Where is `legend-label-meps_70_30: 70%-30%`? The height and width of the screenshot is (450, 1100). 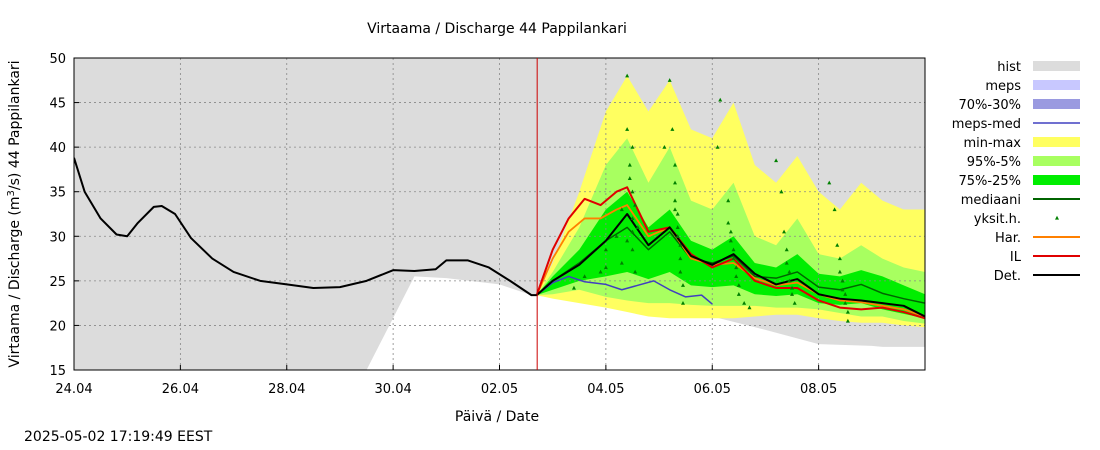
legend-label-meps_70_30: 70%-30% is located at coordinates (990, 105).